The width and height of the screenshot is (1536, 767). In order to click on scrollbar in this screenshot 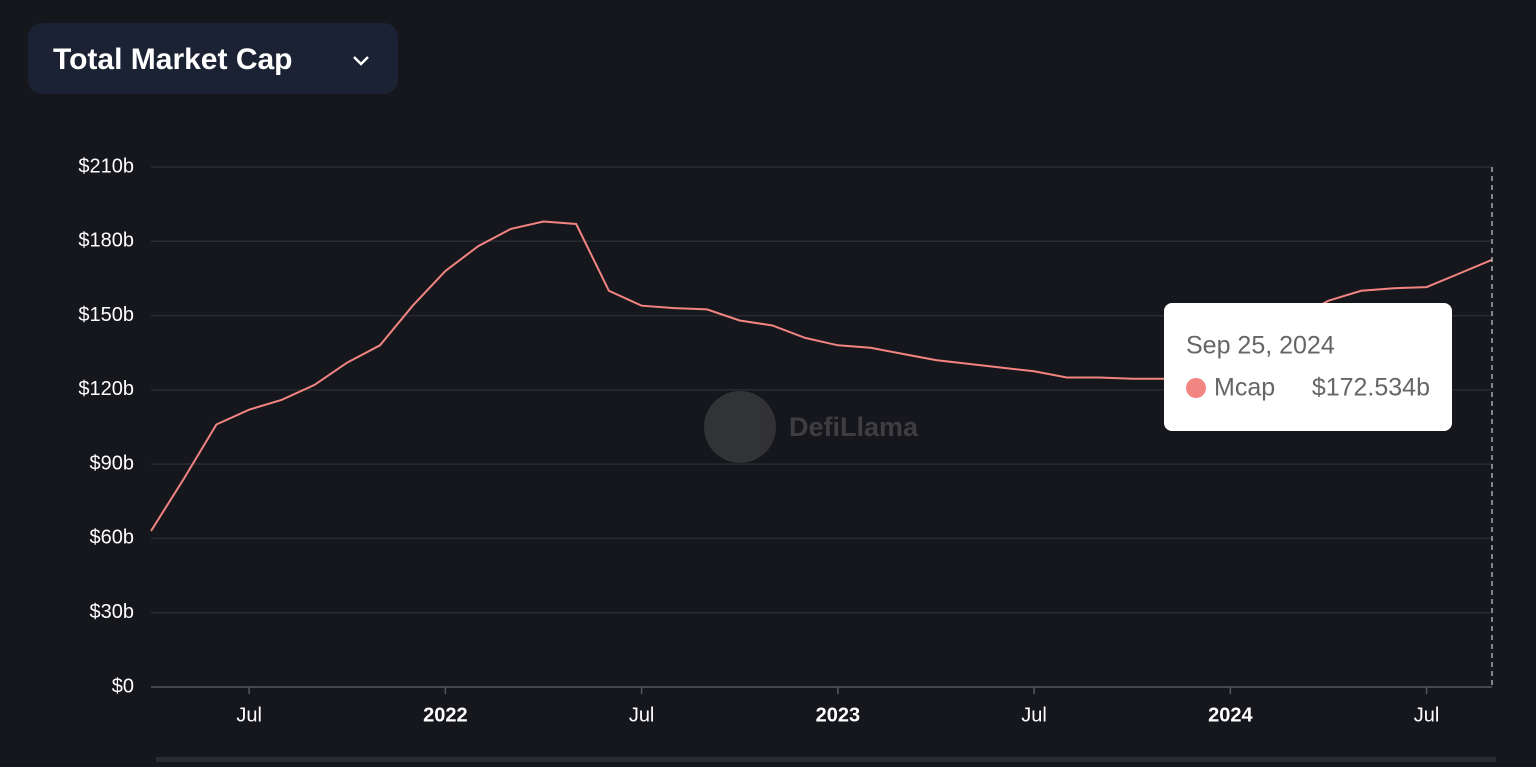, I will do `click(826, 759)`.